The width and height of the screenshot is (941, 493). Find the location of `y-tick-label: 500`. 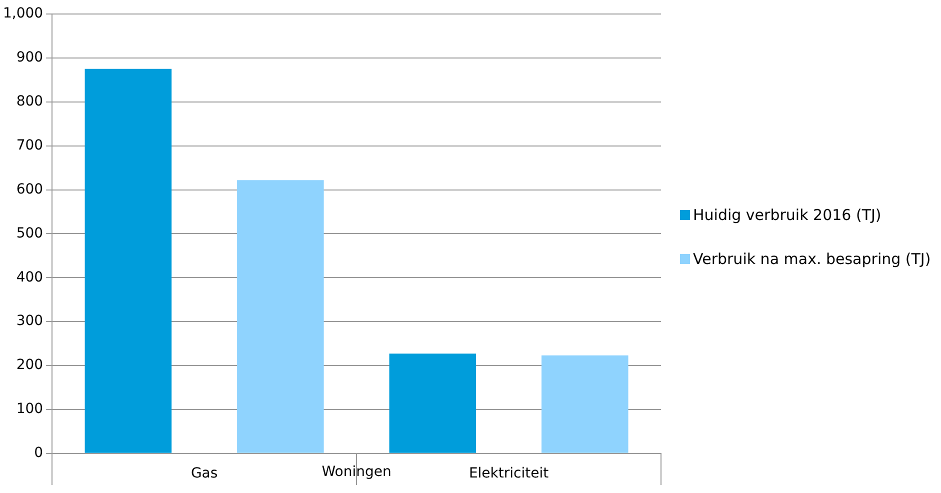

y-tick-label: 500 is located at coordinates (30, 233).